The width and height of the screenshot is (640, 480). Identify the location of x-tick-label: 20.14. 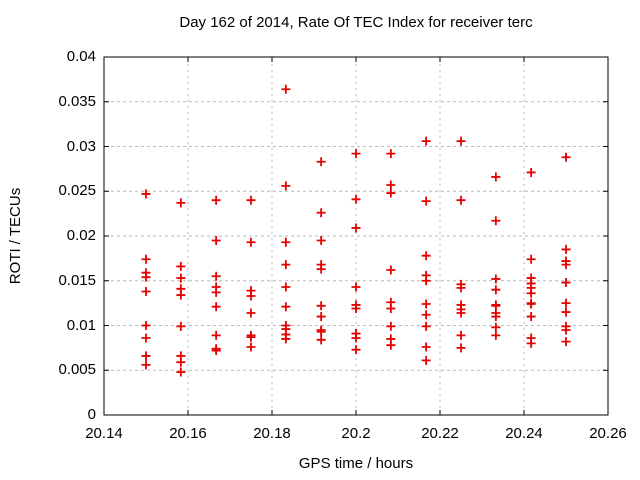
(104, 433).